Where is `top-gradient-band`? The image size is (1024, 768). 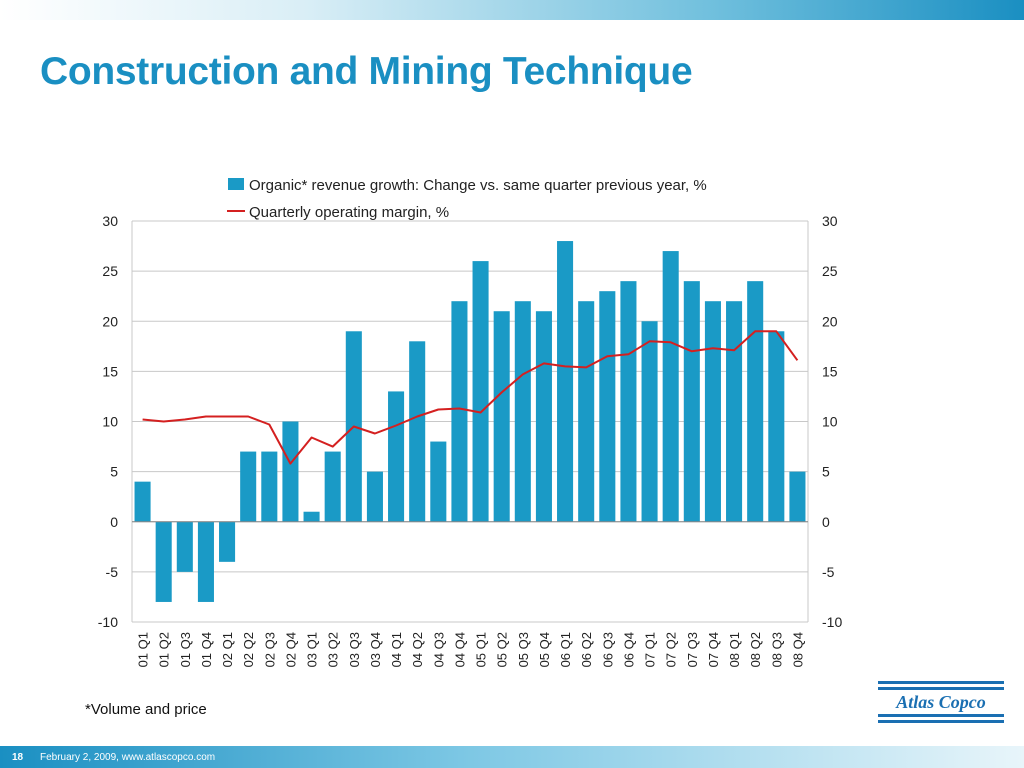
top-gradient-band is located at coordinates (512, 10).